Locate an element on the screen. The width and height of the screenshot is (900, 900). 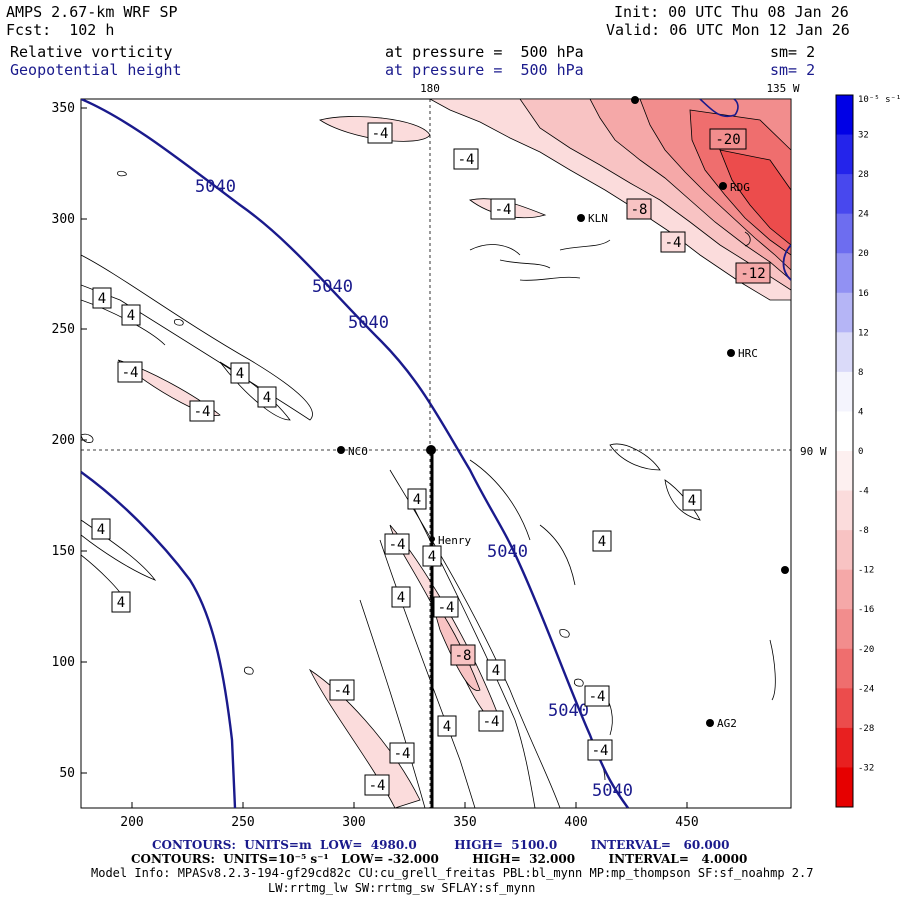
footer-physics-info: LW:rrtmg_lw SW:rrtmg_sw SFLAY:sf_mynn is located at coordinates (402, 888).